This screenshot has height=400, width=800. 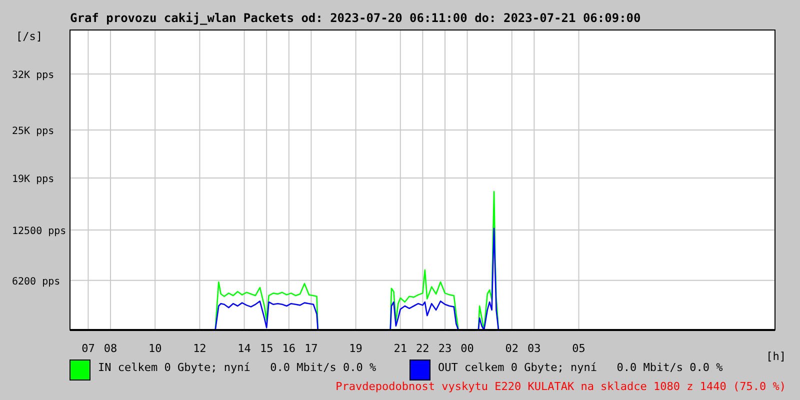 What do you see at coordinates (581, 367) in the screenshot?
I see `legend-label: OUT celkem 0 Gbyte; nyní 0.0 Mbit/s 0.0 %` at bounding box center [581, 367].